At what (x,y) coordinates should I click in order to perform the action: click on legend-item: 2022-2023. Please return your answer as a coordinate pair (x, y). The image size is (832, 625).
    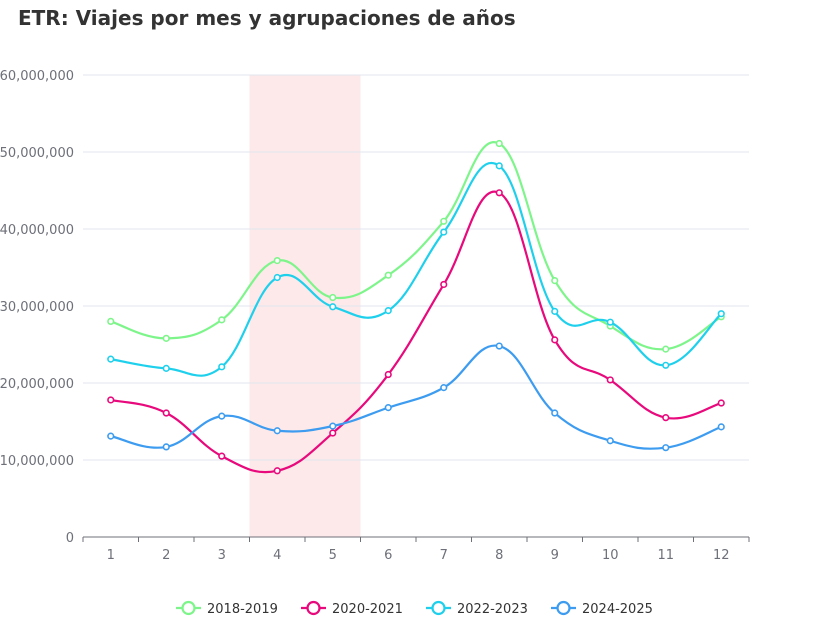
    Looking at the image, I should click on (477, 608).